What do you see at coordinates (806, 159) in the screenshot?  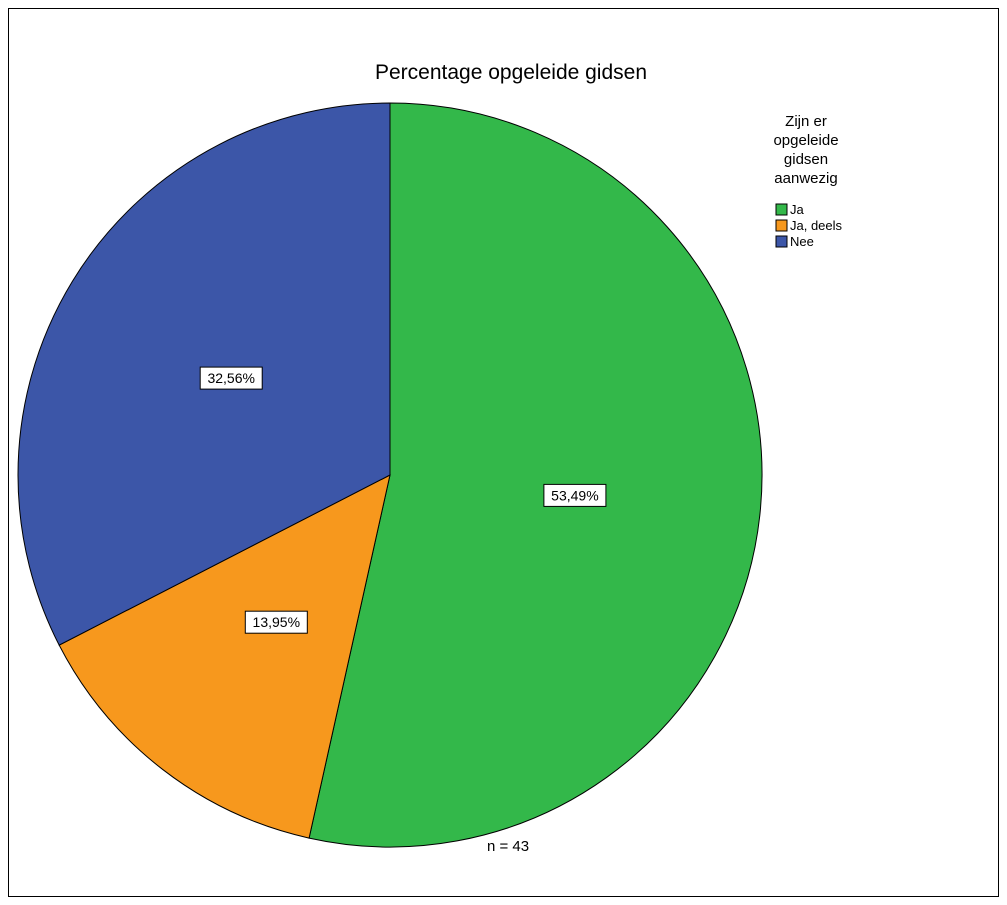 I see `legend-title-line-3: gidsen` at bounding box center [806, 159].